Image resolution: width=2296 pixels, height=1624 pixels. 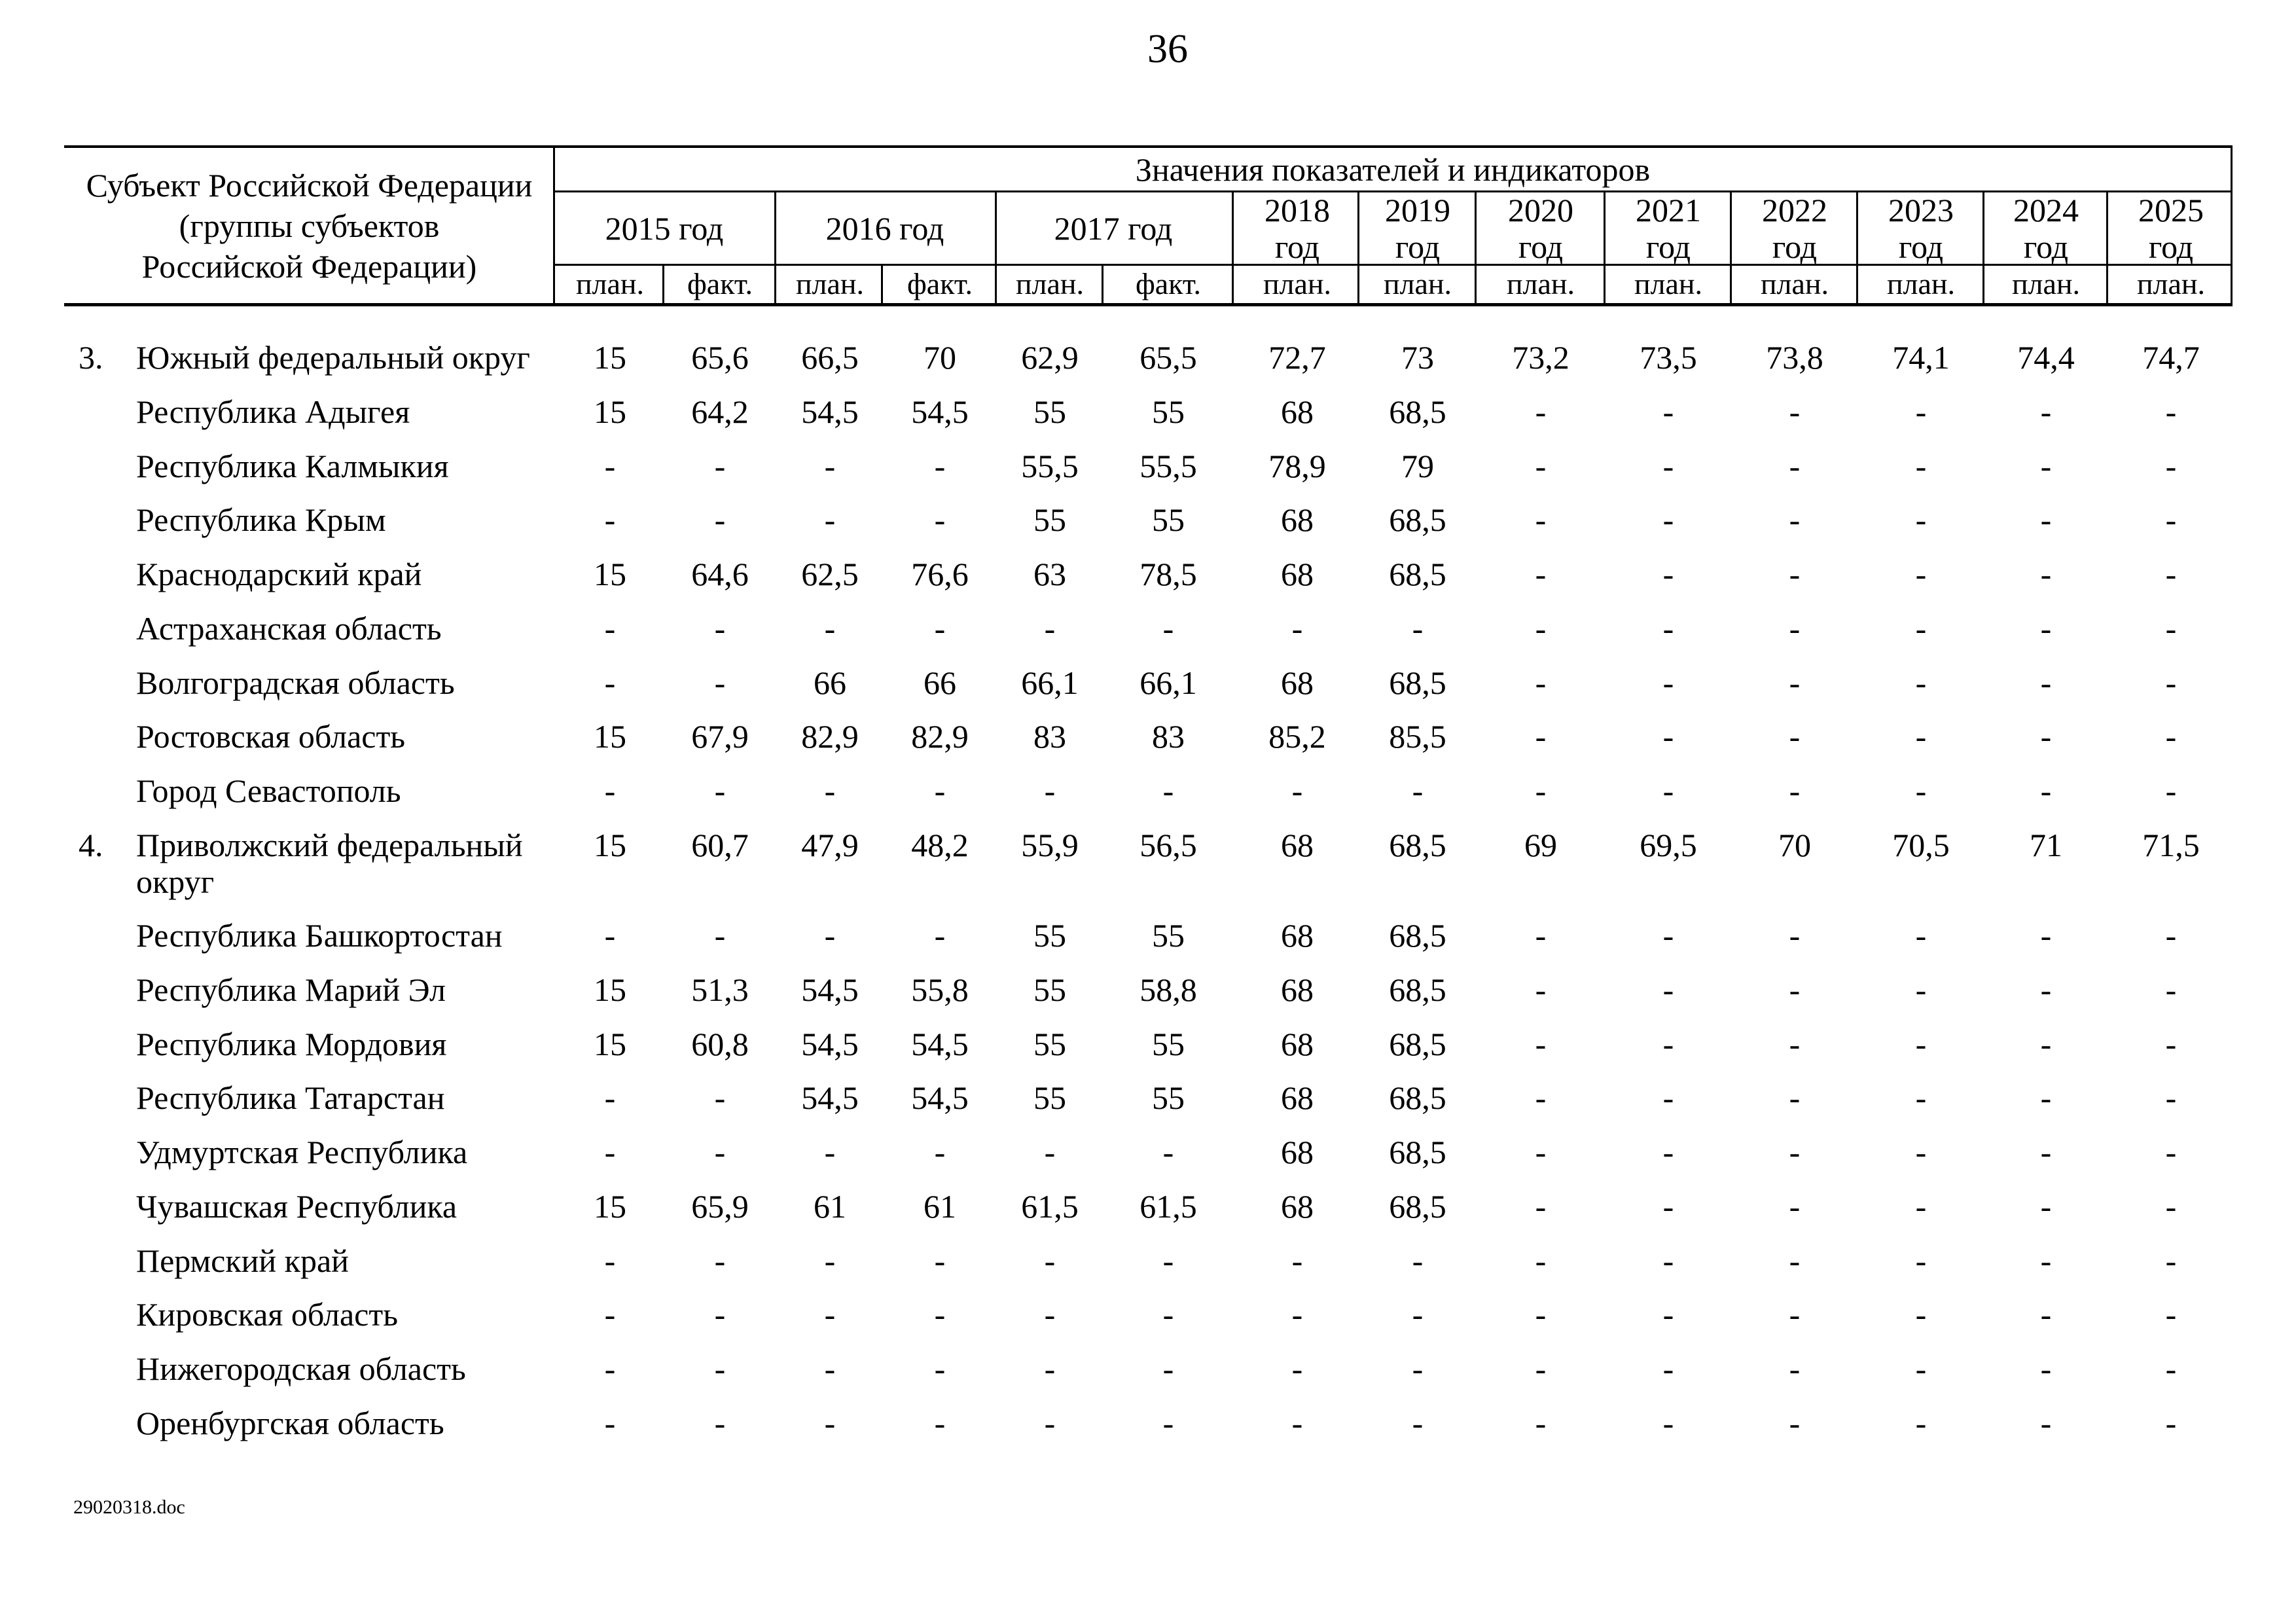 I want to click on value-cell: 55,8, so click(x=940, y=989).